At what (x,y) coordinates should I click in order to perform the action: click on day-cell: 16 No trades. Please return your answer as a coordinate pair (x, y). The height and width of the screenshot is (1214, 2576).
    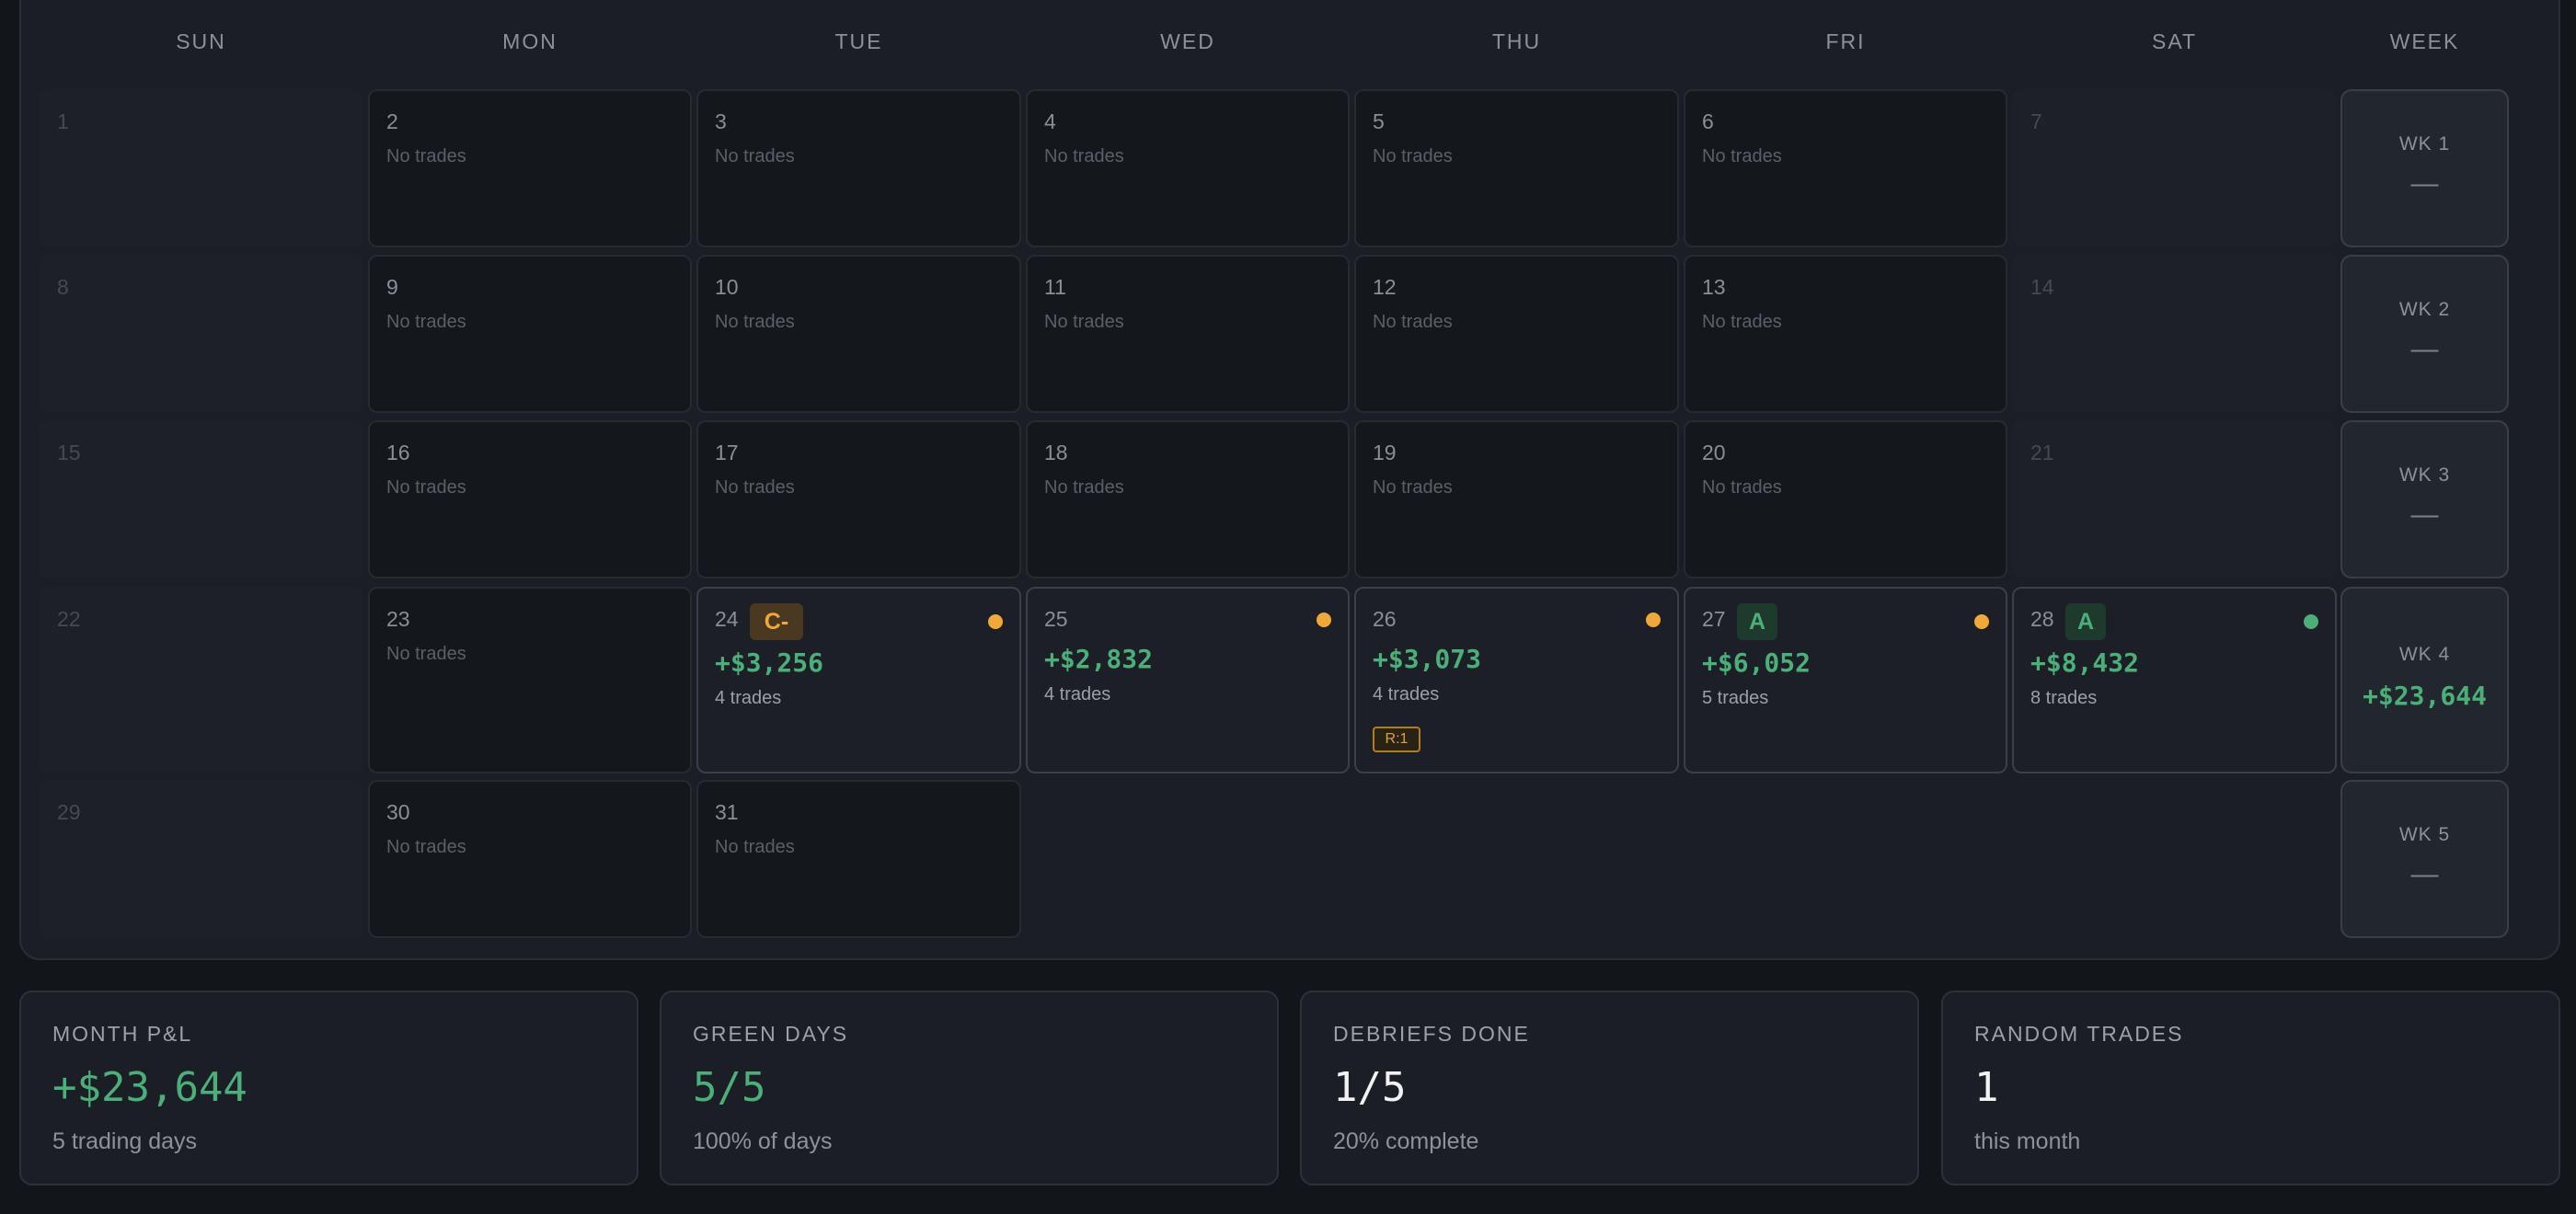
    Looking at the image, I should click on (530, 499).